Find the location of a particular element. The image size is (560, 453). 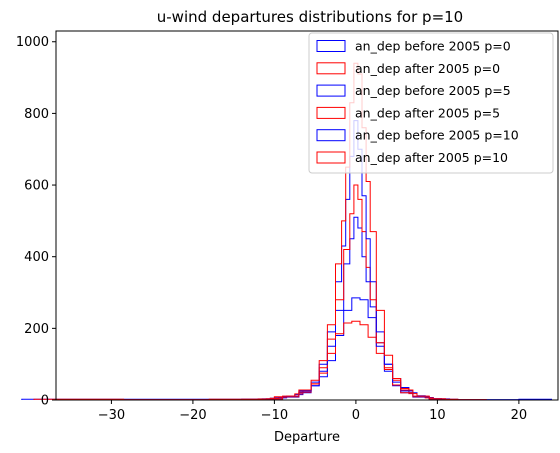

y-axis-ticks: 0 200 400 600 800 1000 is located at coordinates (36, 222).